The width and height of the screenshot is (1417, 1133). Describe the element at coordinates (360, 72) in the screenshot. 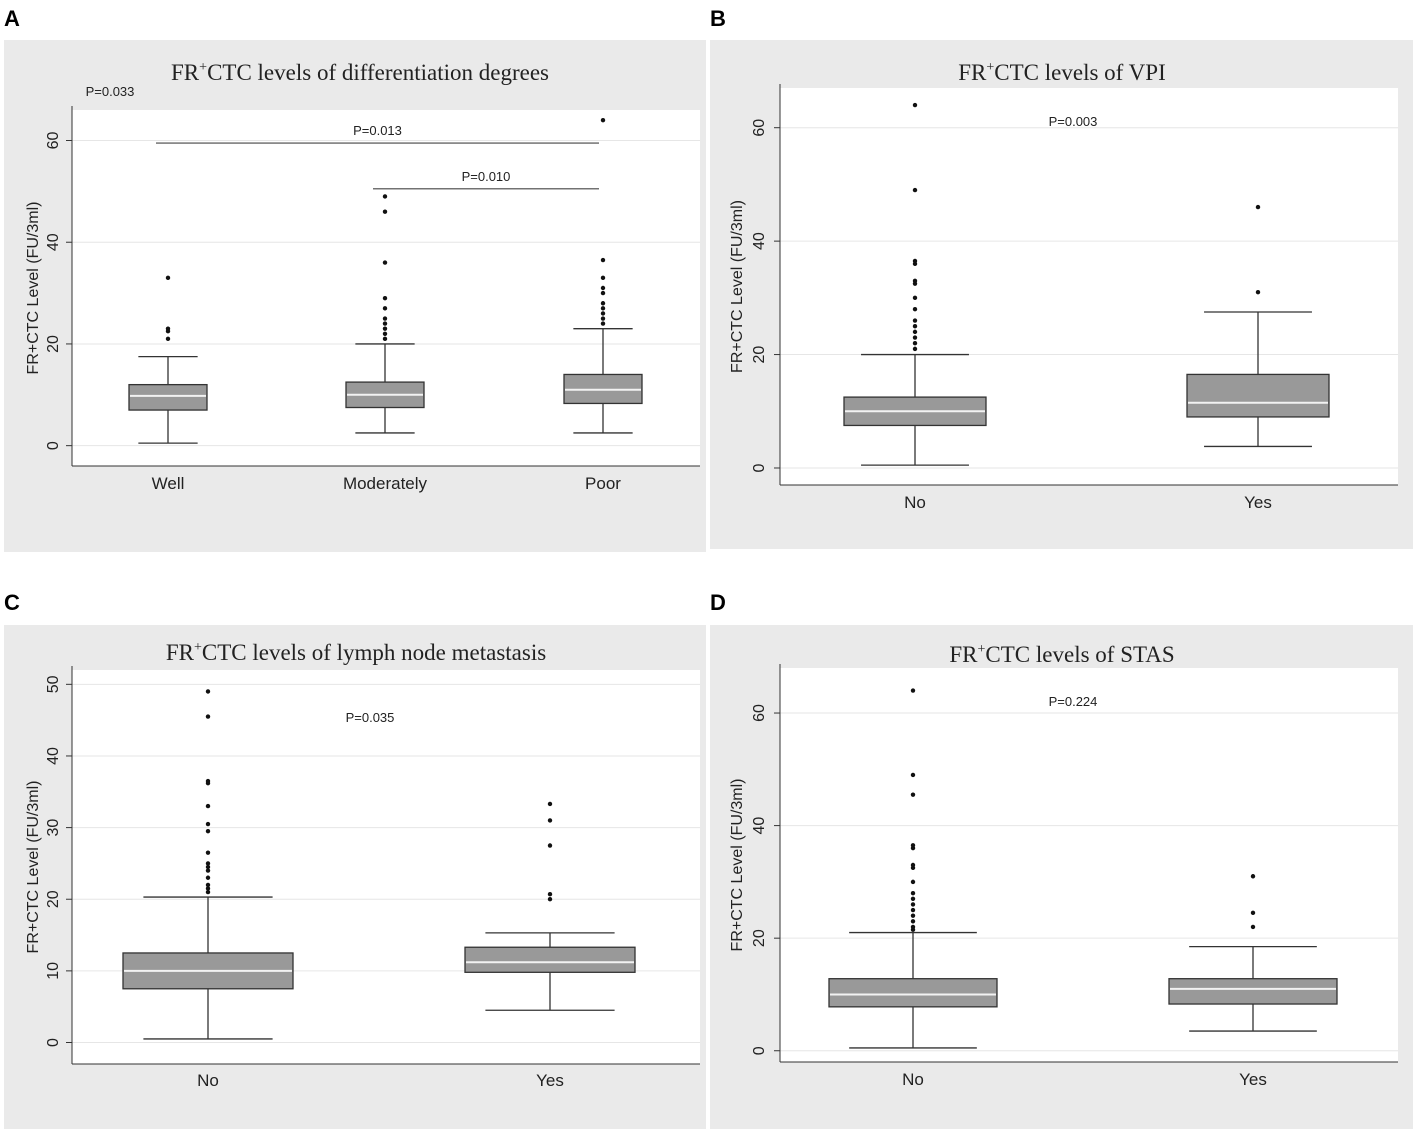

I see `chart-title: FR+CTC levels of differentiation degrees` at that location.